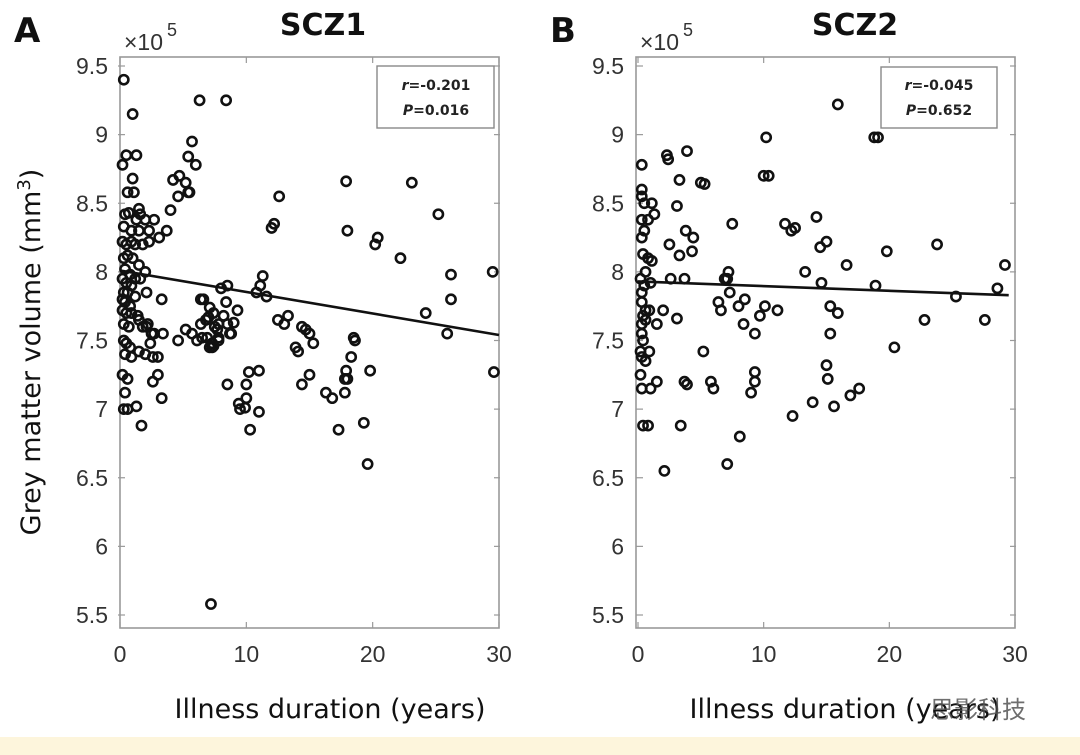  Describe the element at coordinates (939, 86) in the screenshot. I see `stat-r-b: r=-0.045` at that location.